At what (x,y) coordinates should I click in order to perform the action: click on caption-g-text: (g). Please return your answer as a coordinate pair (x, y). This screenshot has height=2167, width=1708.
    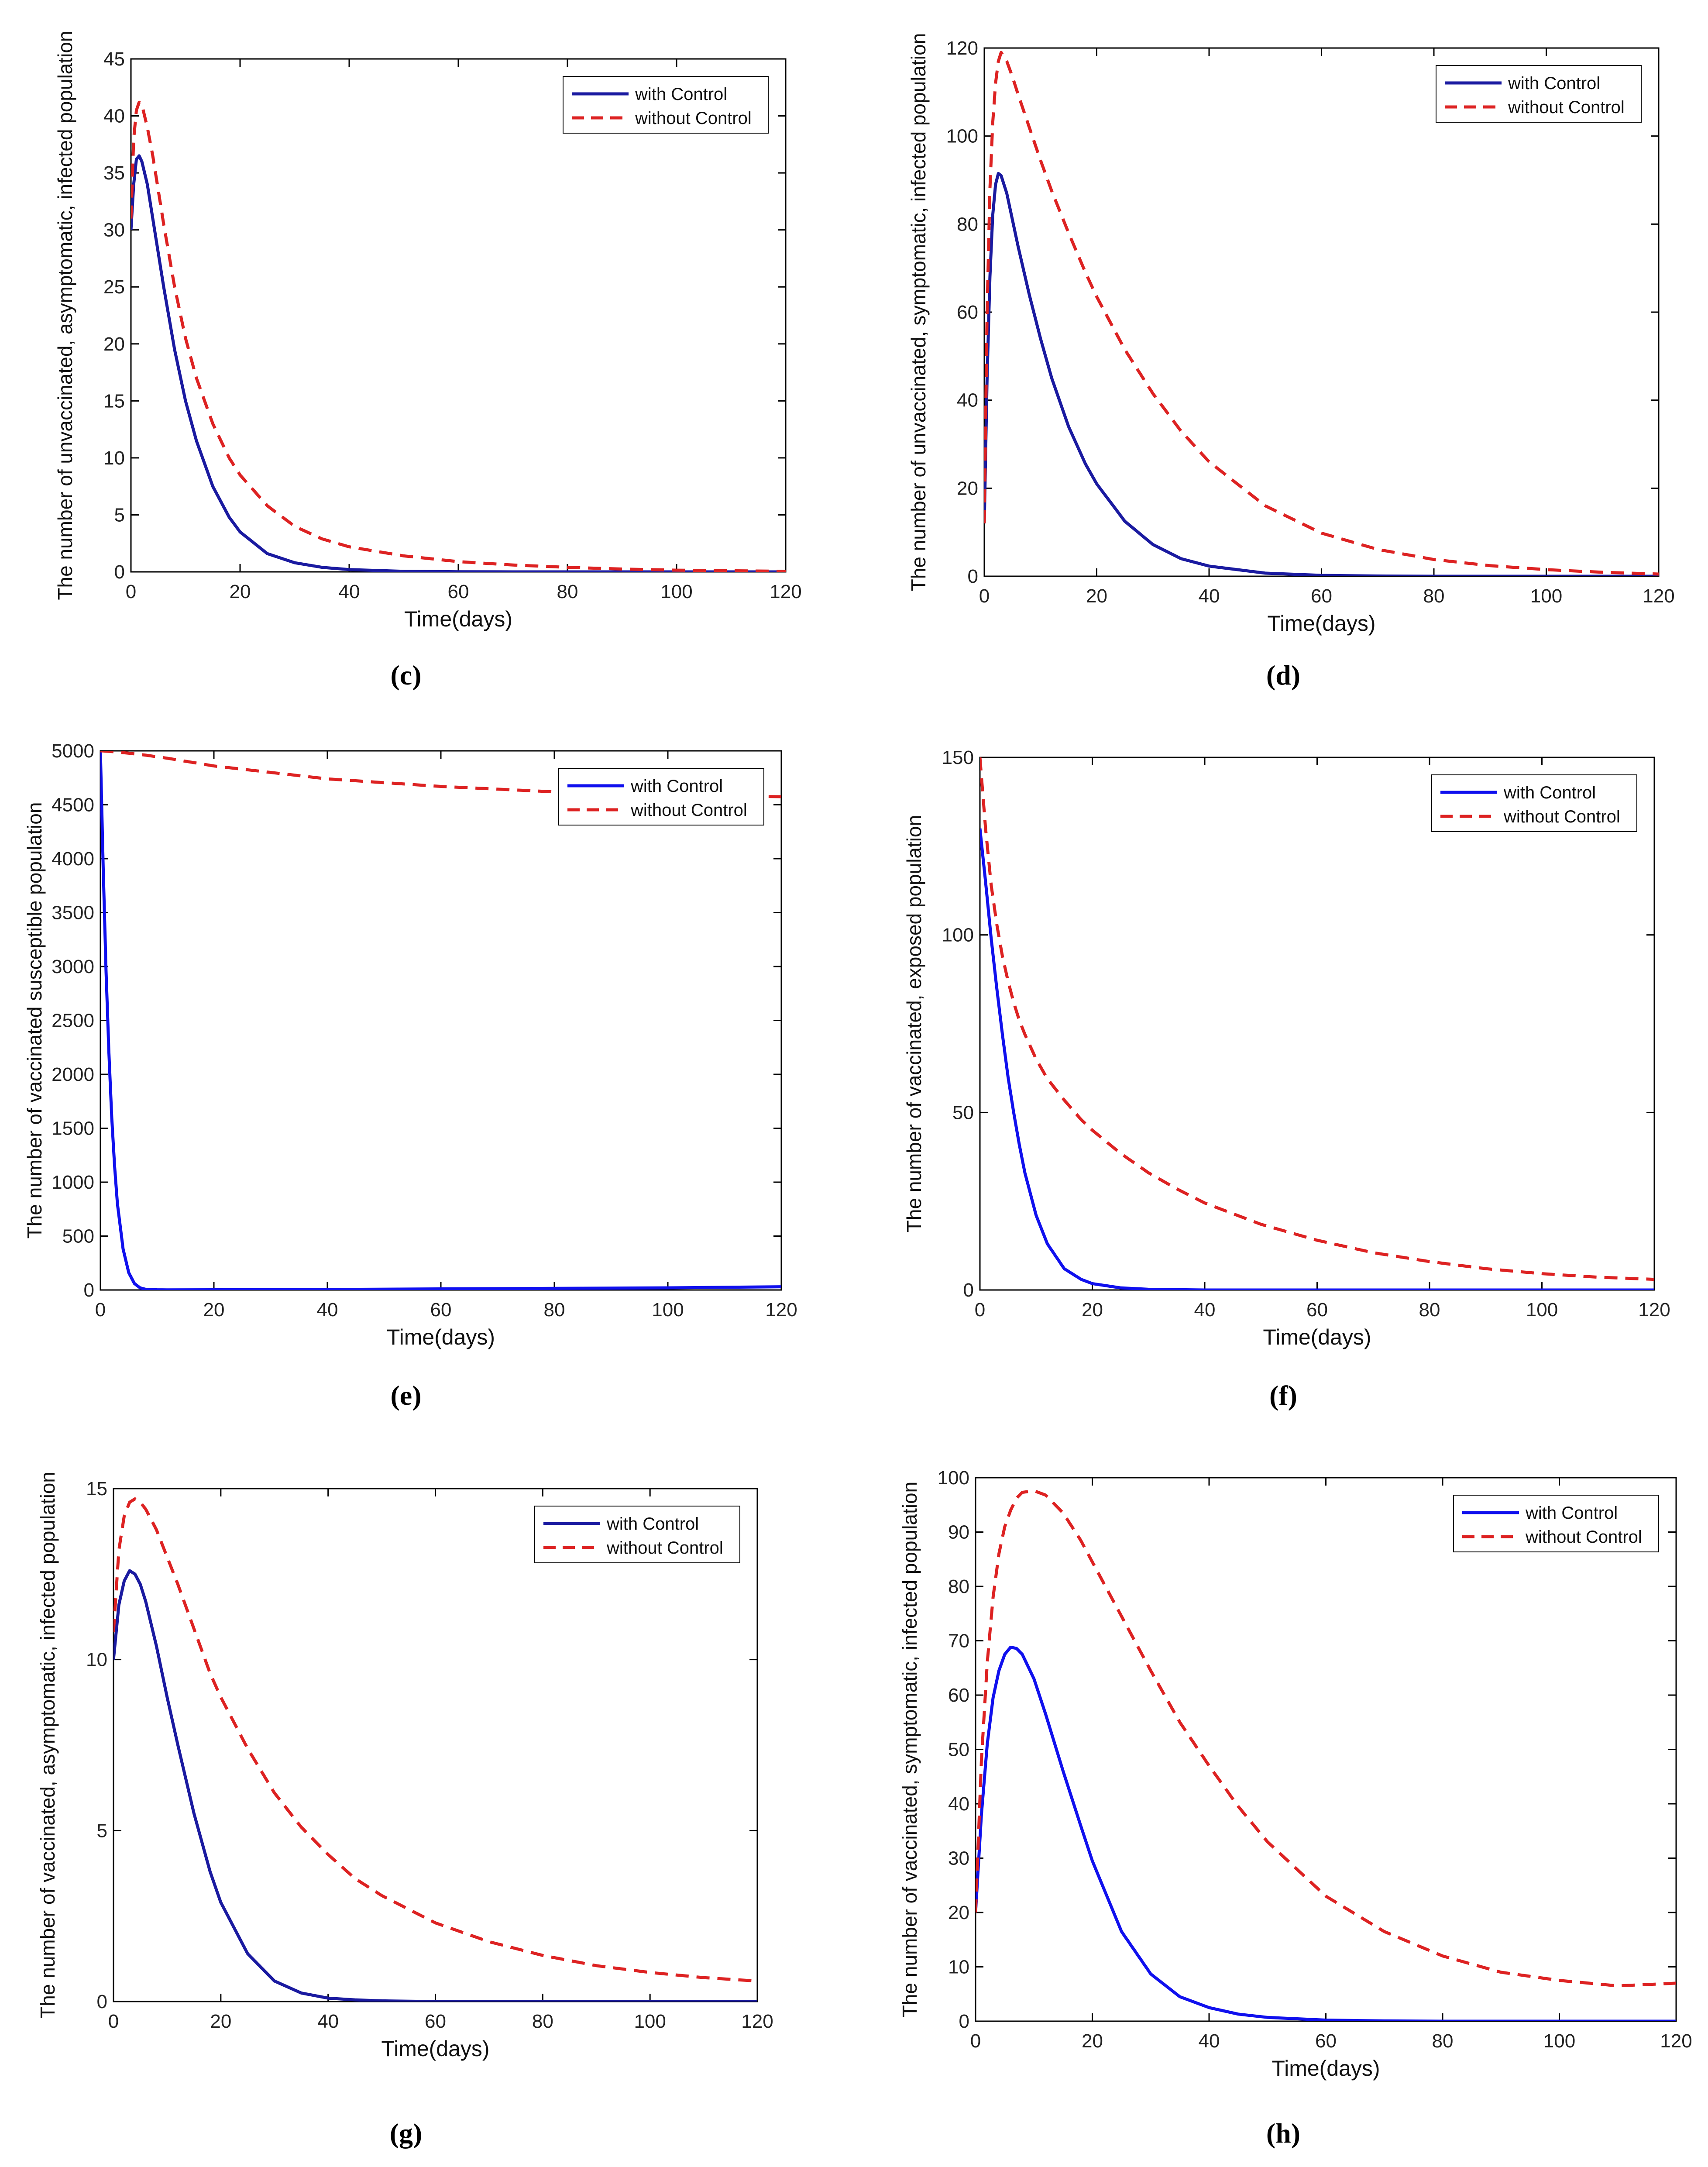
    Looking at the image, I should click on (406, 2133).